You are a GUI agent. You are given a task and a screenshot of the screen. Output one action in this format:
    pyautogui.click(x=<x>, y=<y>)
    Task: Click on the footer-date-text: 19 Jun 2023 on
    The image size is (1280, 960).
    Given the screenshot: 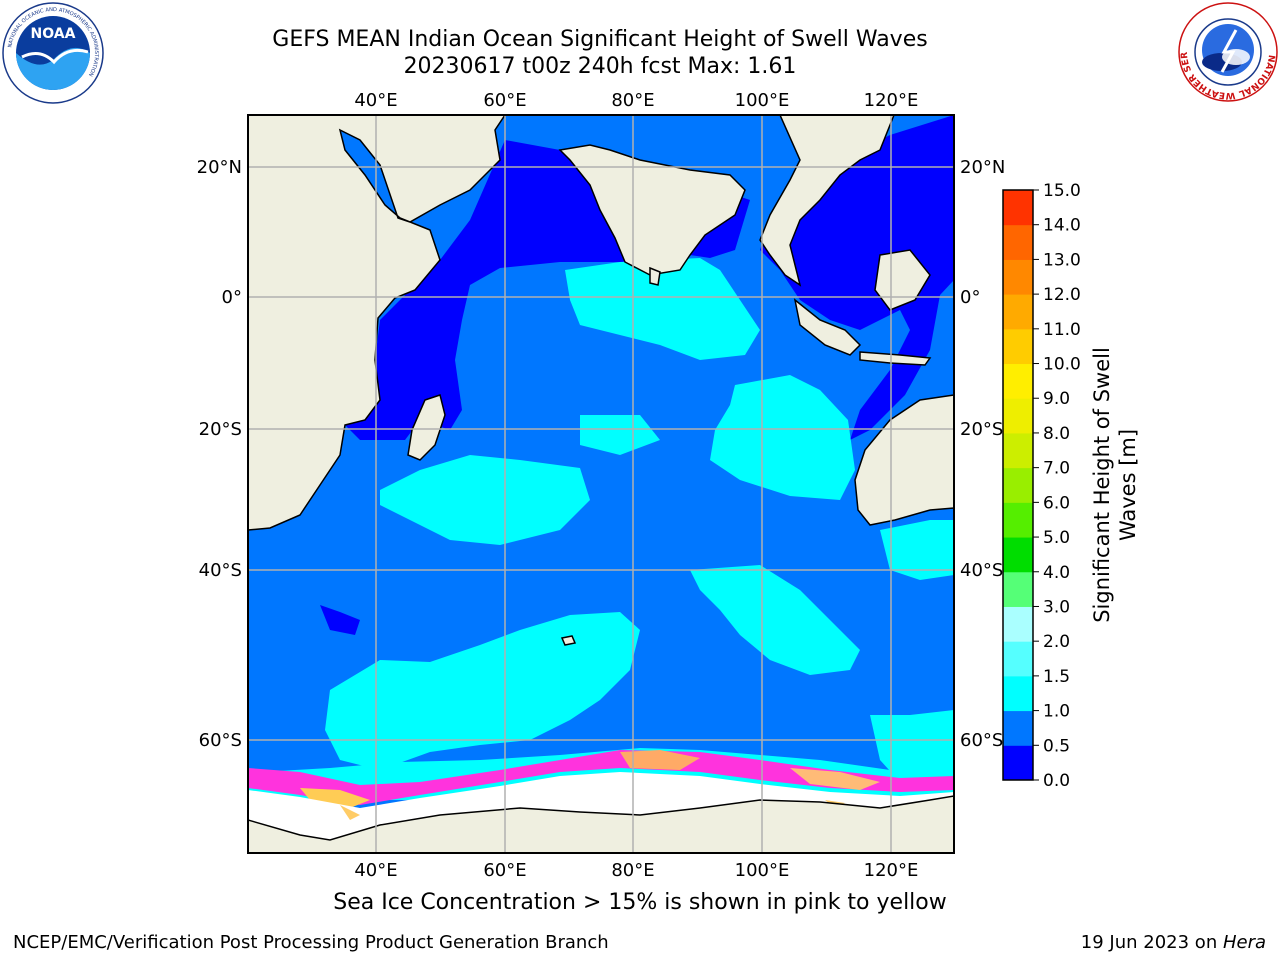 What is the action you would take?
    pyautogui.click(x=1151, y=942)
    